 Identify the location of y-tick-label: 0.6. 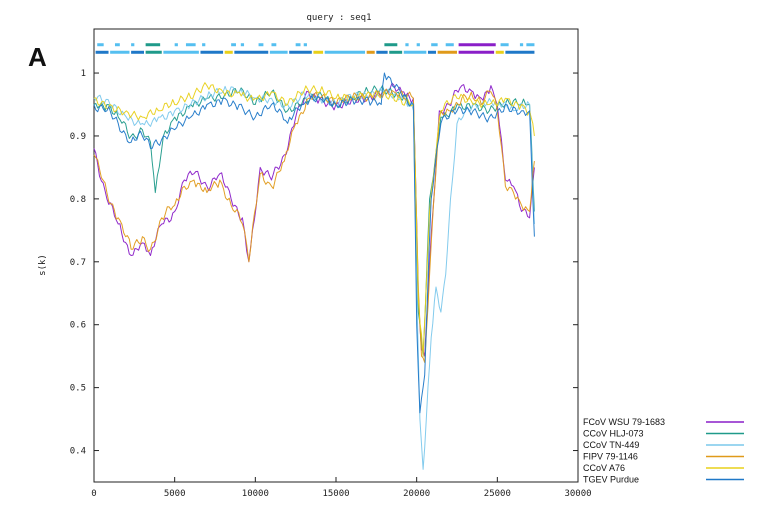
(78, 326).